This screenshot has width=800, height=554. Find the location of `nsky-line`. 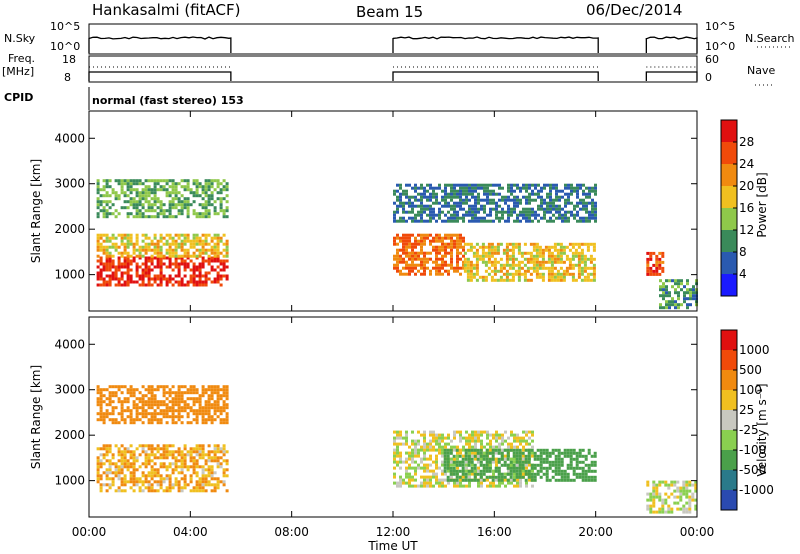

nsky-line is located at coordinates (495, 44).